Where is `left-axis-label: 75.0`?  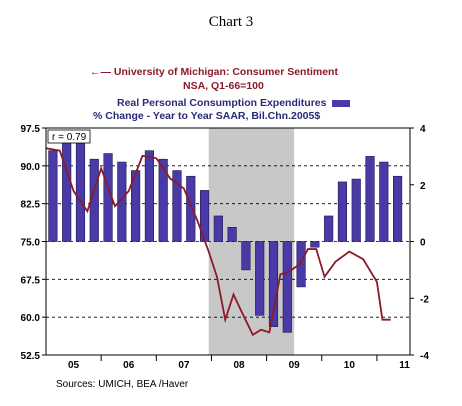 left-axis-label: 75.0 is located at coordinates (31, 243).